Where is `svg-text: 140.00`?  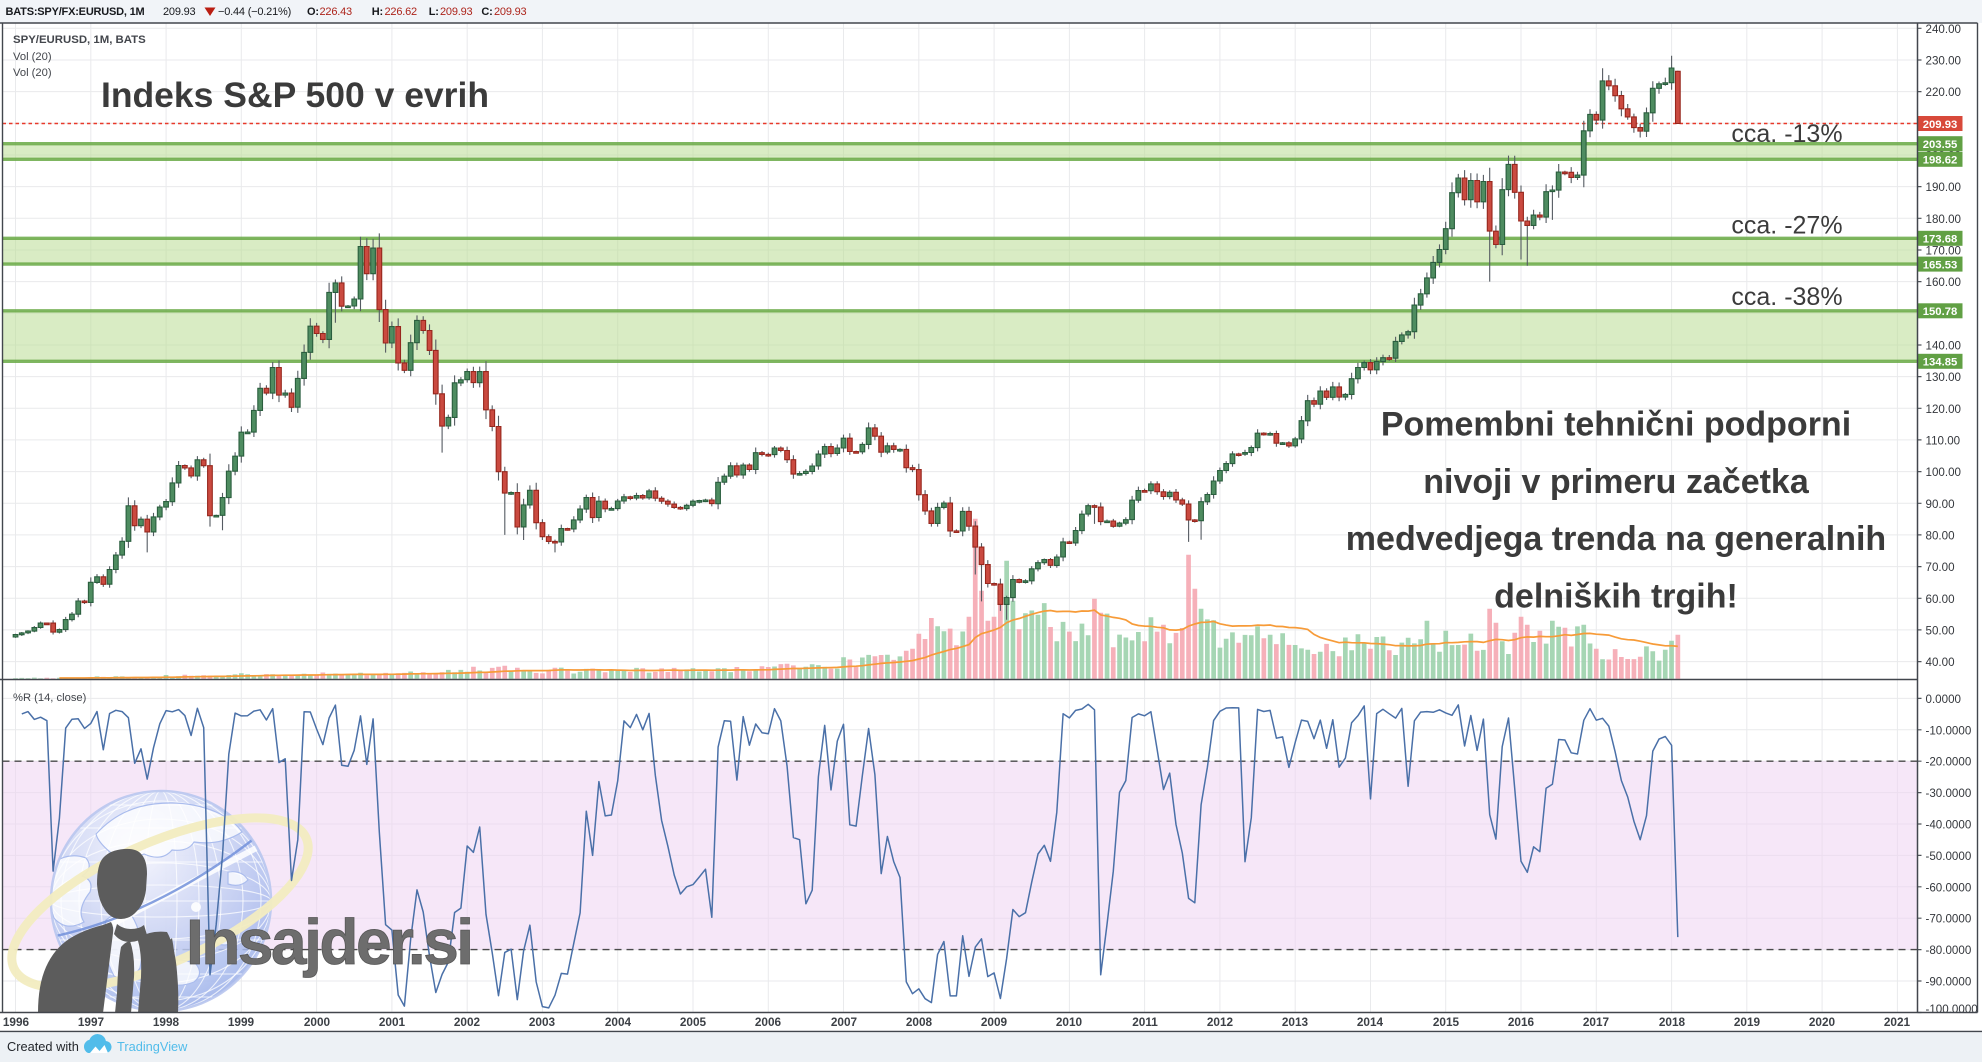
svg-text: 140.00 is located at coordinates (1943, 346).